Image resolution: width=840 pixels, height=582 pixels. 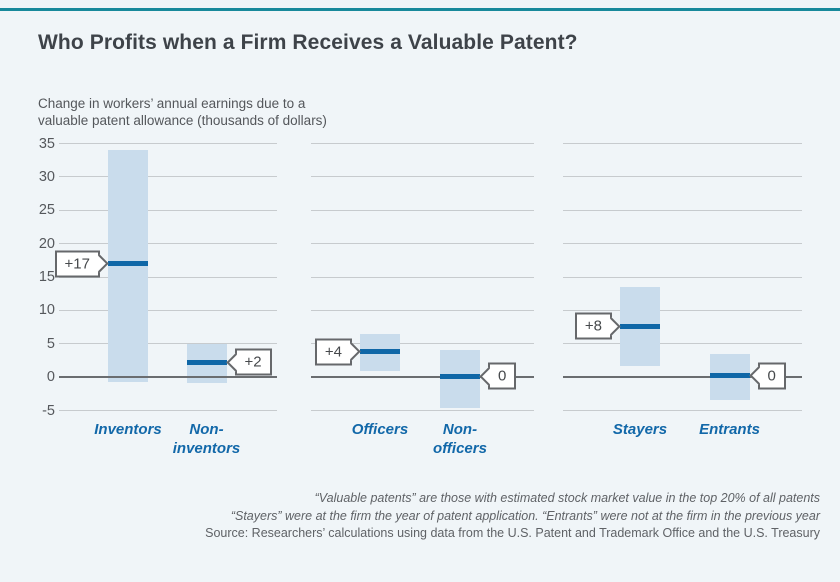 I want to click on y-axis-tick-label: 30, so click(x=46, y=176).